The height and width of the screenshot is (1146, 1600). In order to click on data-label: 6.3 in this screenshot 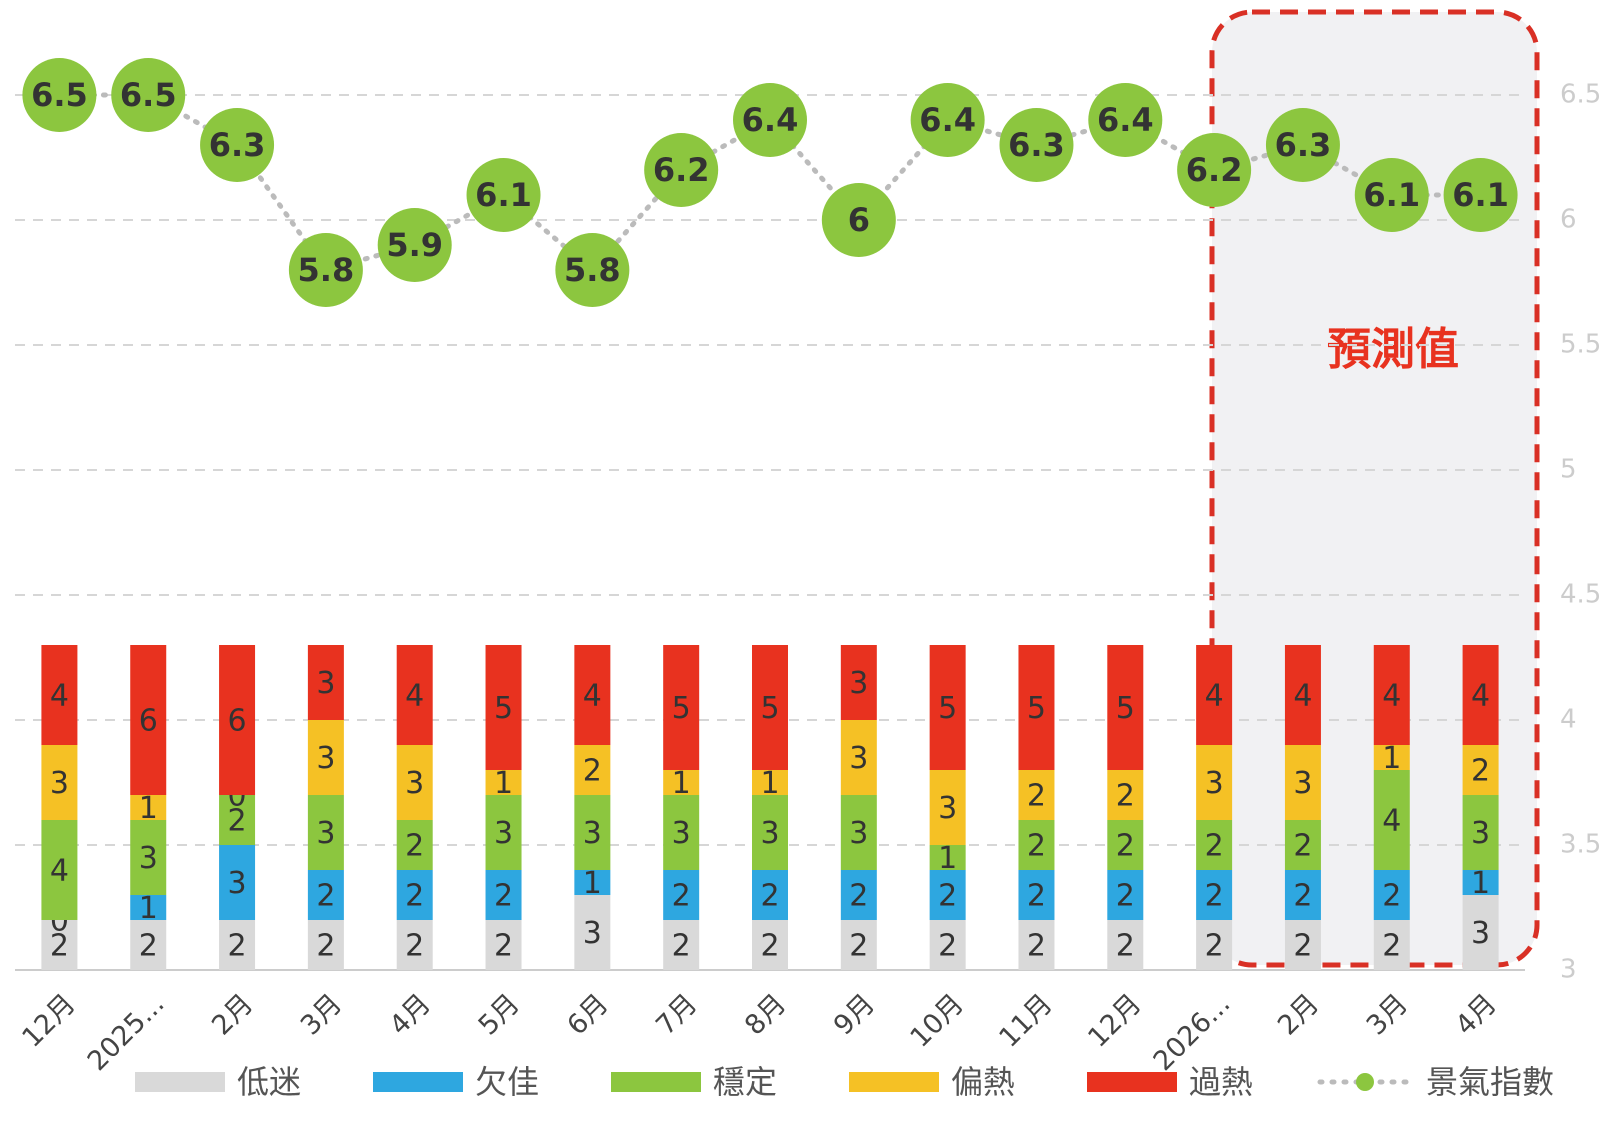, I will do `click(1303, 145)`.